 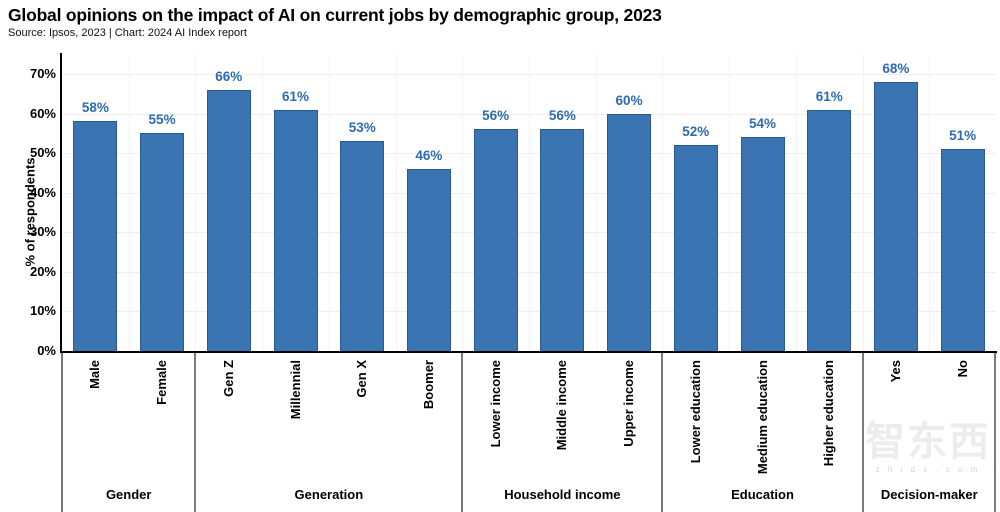 I want to click on y-axis-tick-label: 50%, so click(x=42, y=153).